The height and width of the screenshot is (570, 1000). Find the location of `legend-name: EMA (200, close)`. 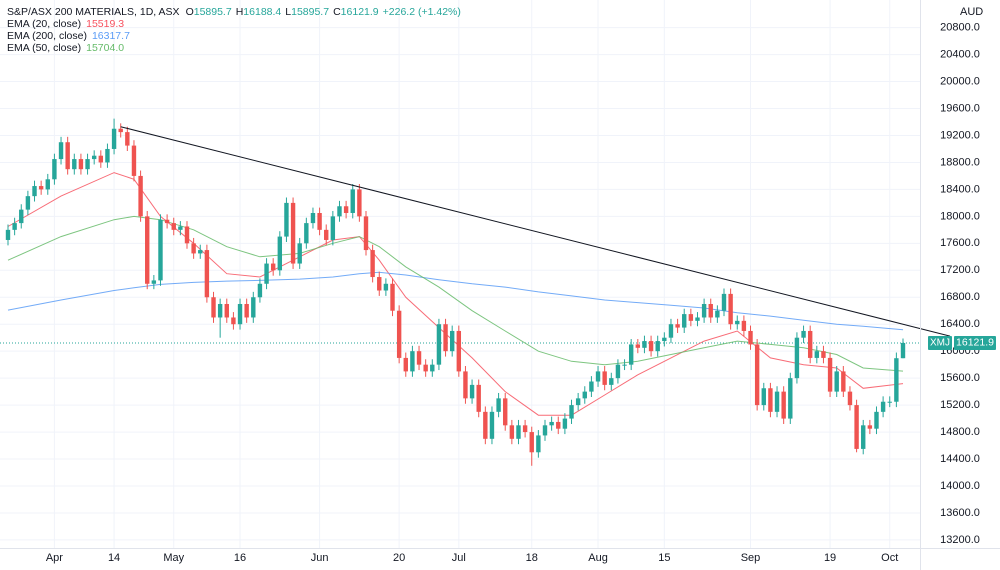

legend-name: EMA (200, close) is located at coordinates (47, 36).